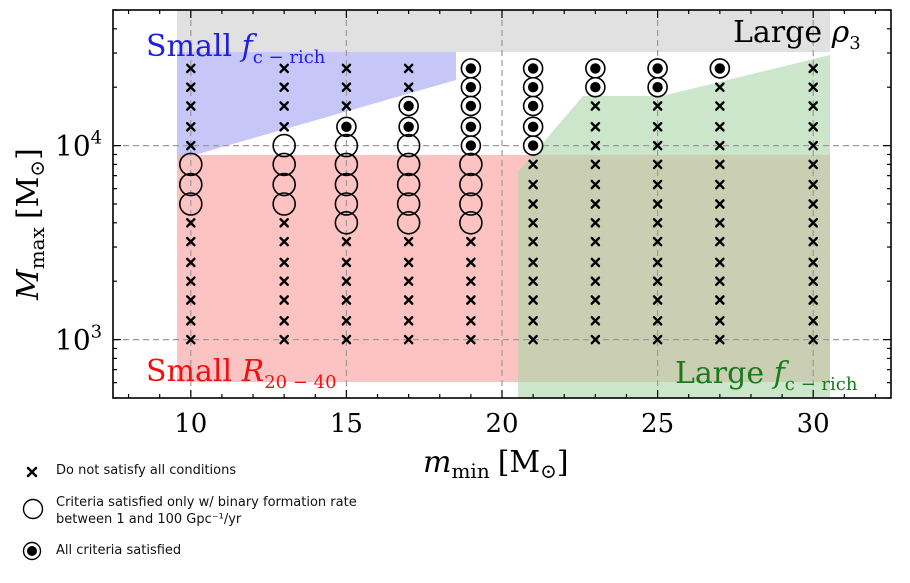  I want to click on label-large-fc-rich: Large fc − rich, so click(766, 375).